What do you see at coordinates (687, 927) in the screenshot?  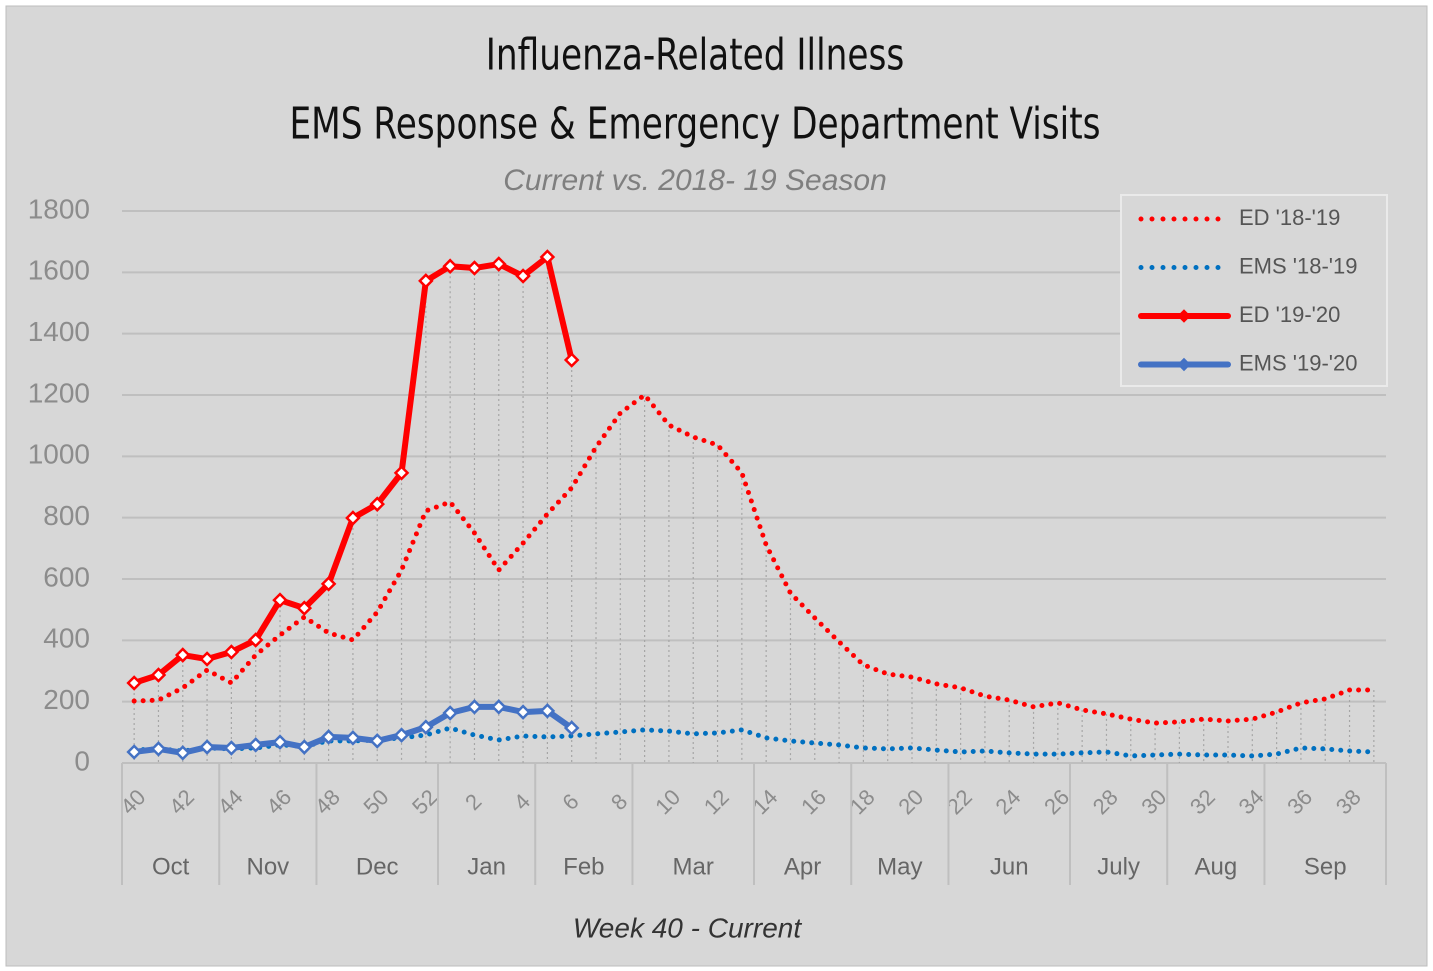 I see `x-axis-label: Week 40 - Current` at bounding box center [687, 927].